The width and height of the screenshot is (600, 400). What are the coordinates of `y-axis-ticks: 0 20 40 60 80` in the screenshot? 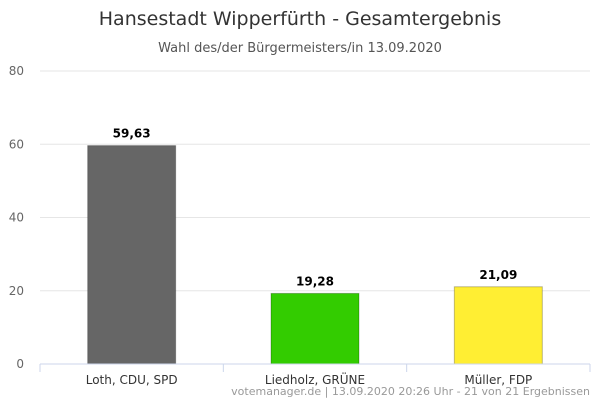 It's located at (16, 217).